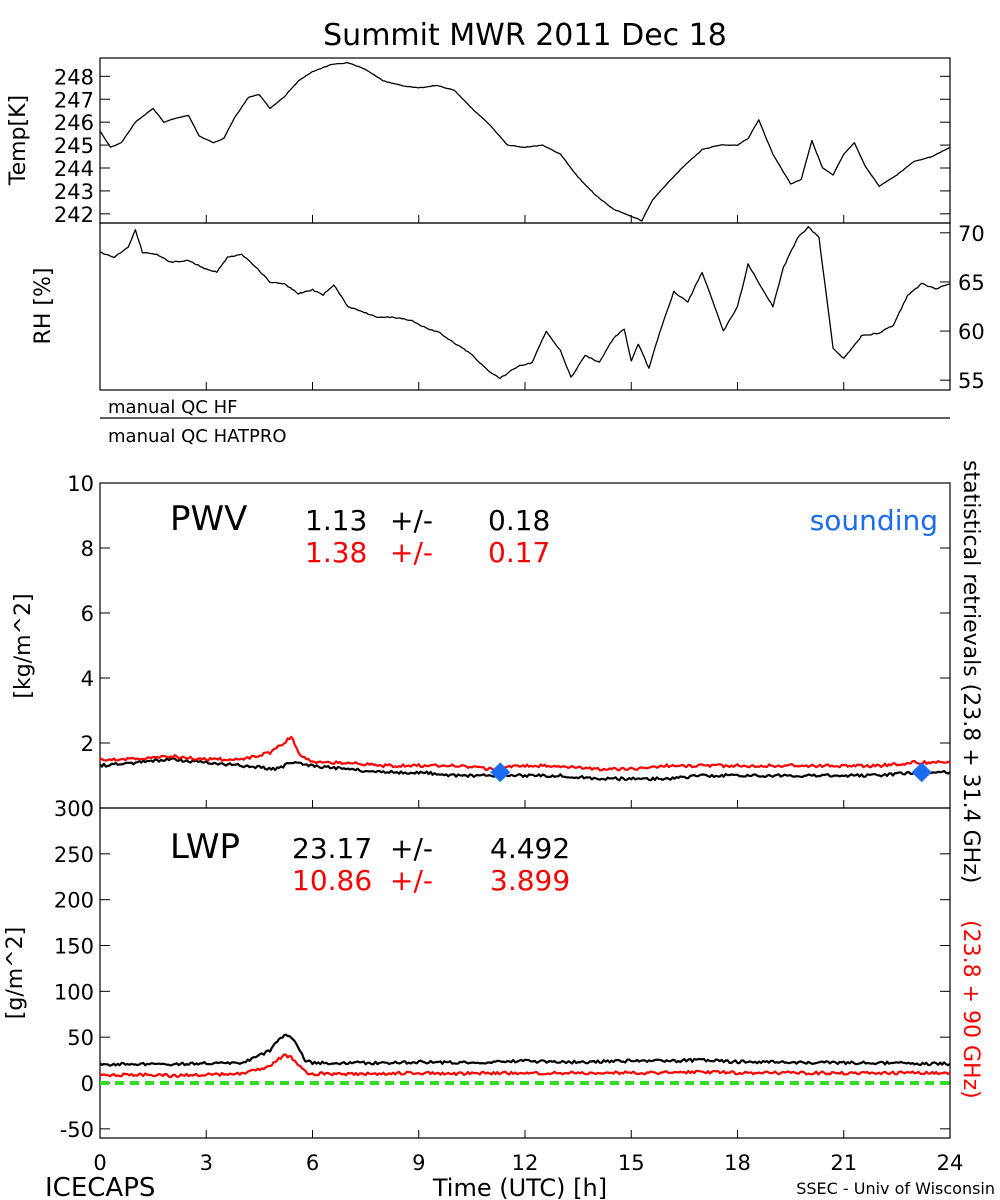  Describe the element at coordinates (411, 848) in the screenshot. I see `lwp-black-pm: +/-` at that location.